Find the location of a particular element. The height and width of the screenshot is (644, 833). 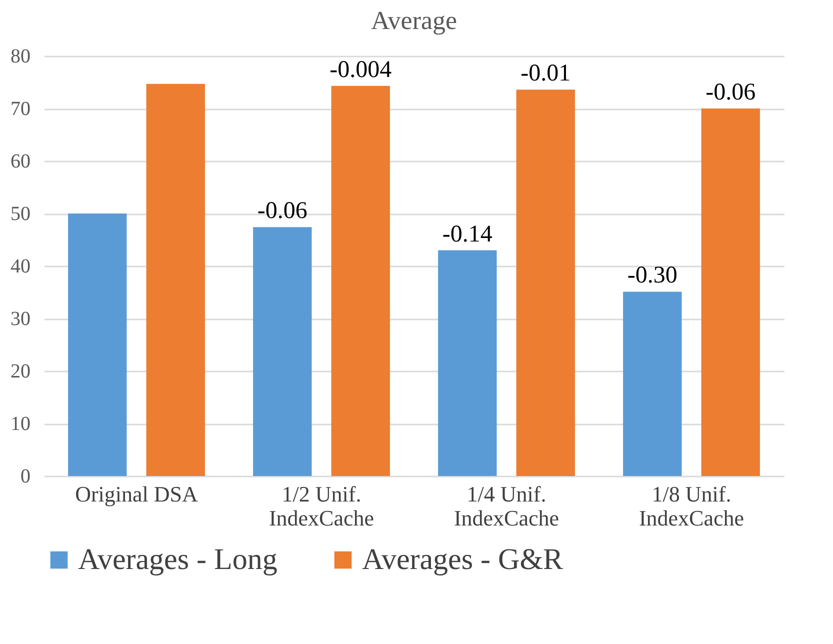

y-tick-label: 20 is located at coordinates (20, 371).